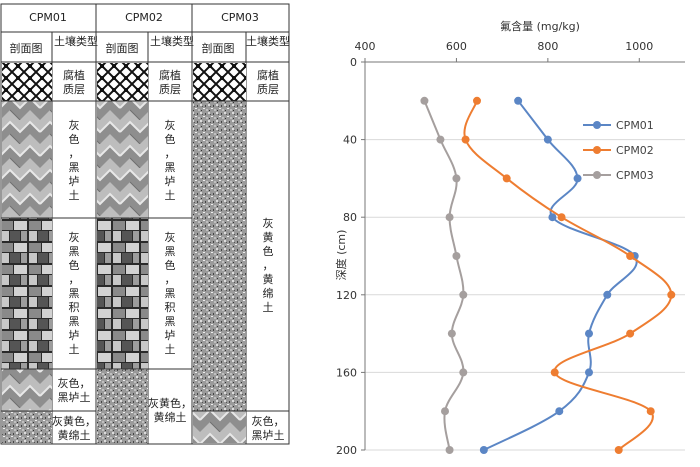 The image size is (700, 467). I want to click on cpm02-soil-type-2: 灰色，黑垆土, so click(170, 160).